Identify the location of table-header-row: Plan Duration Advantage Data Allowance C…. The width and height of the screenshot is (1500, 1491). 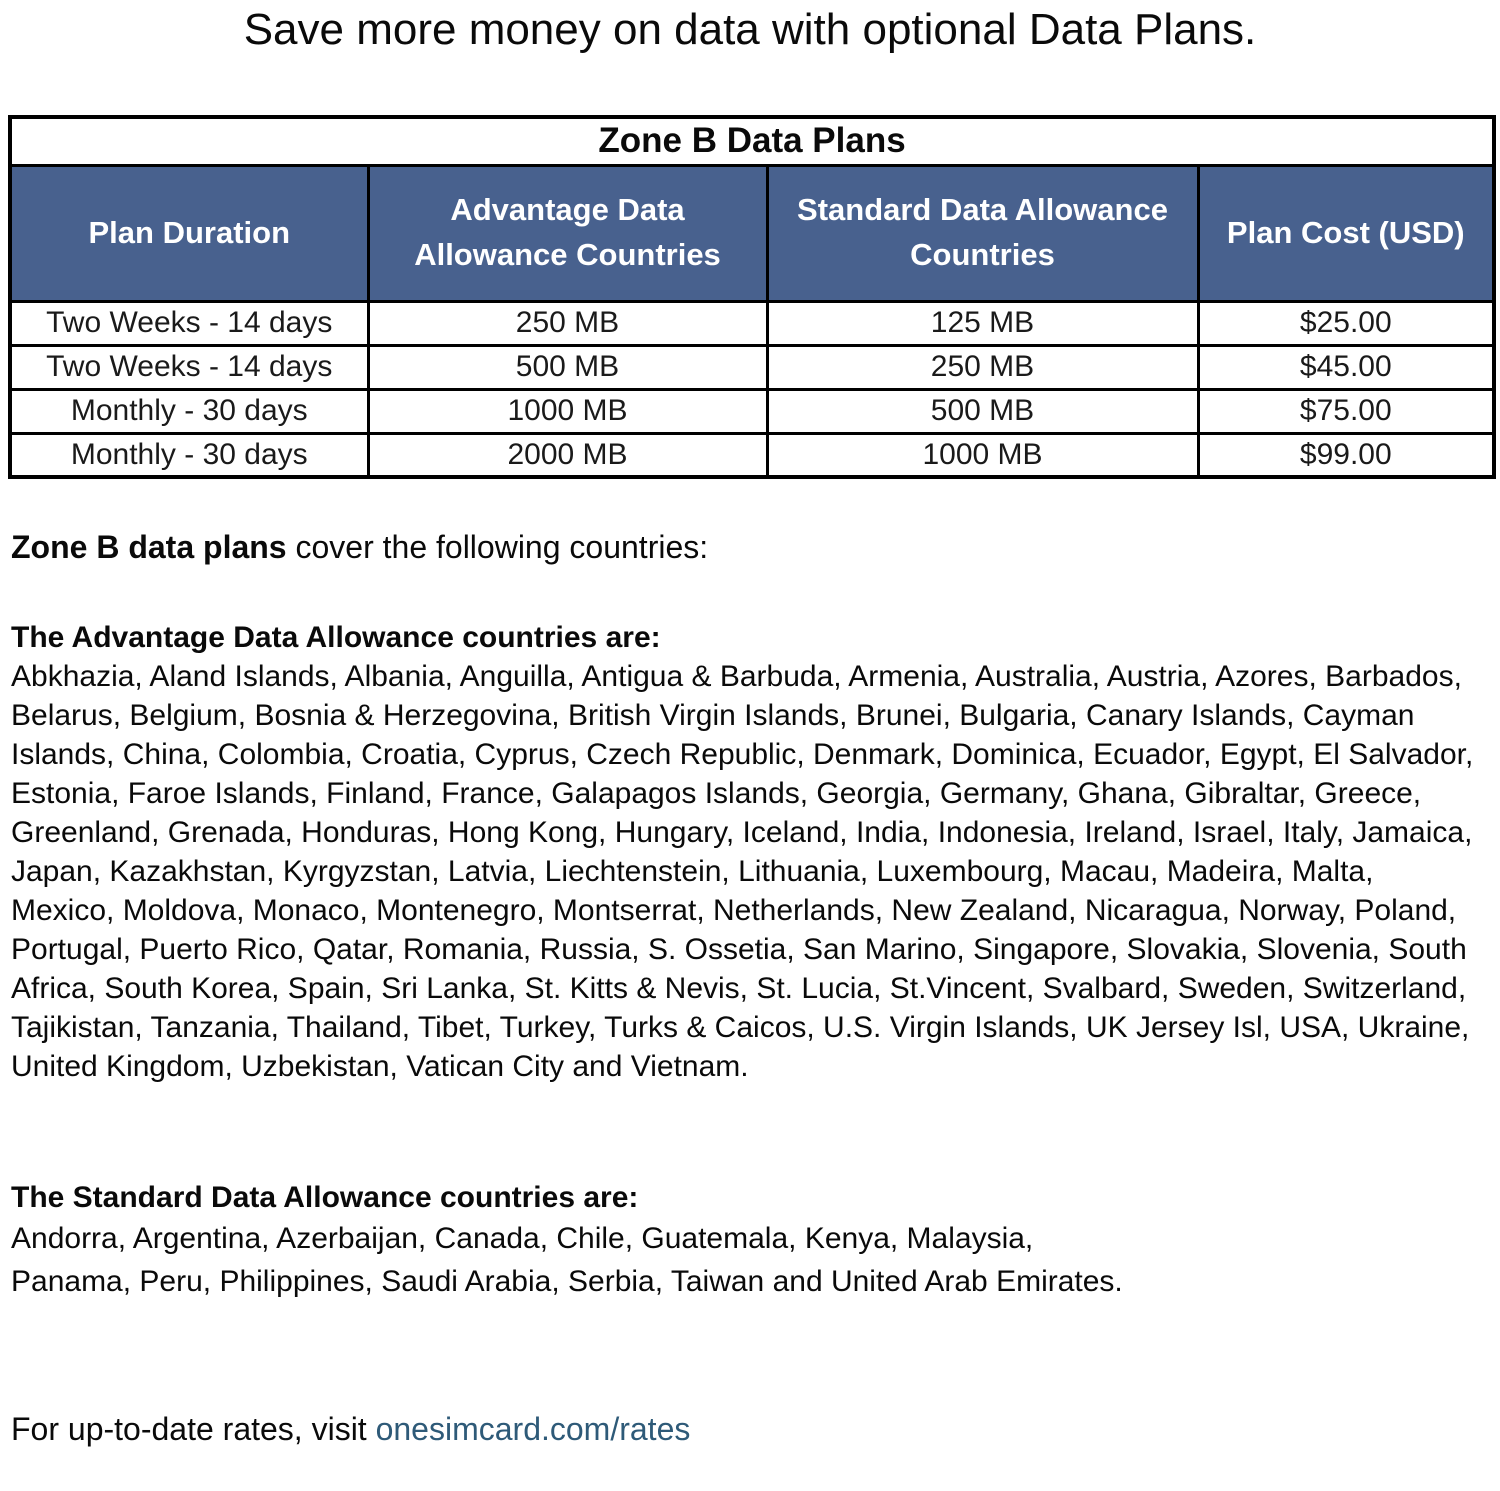
(752, 233).